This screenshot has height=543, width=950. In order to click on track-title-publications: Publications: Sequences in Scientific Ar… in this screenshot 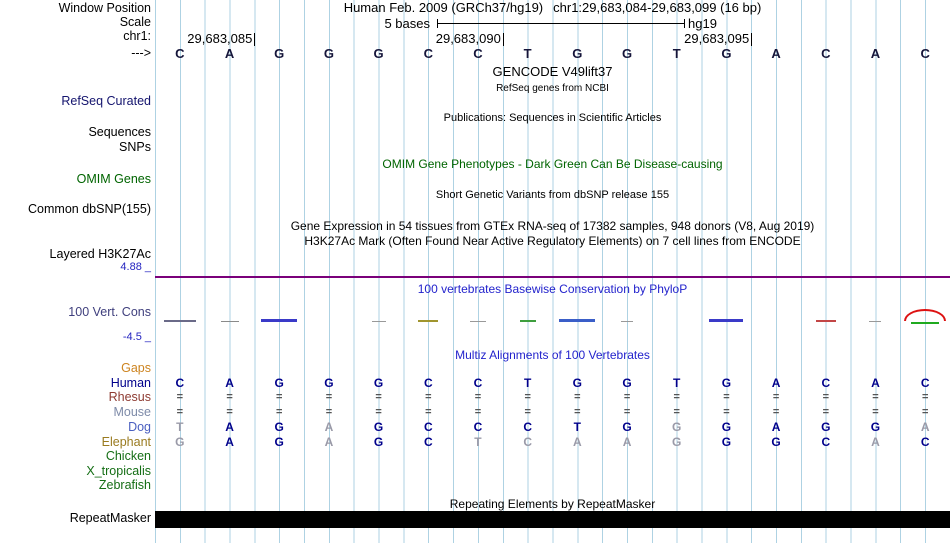, I will do `click(552, 118)`.